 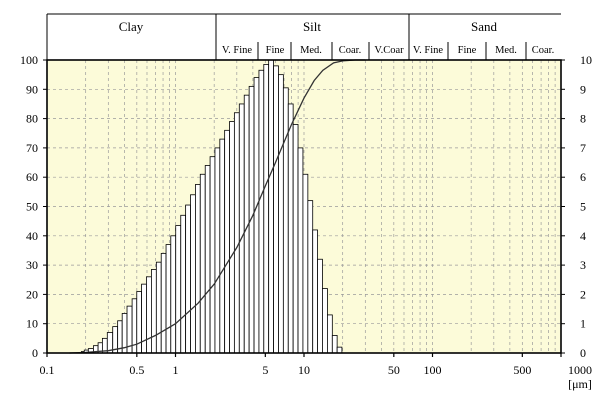 What do you see at coordinates (583, 265) in the screenshot?
I see `y-tick-label-right: 3` at bounding box center [583, 265].